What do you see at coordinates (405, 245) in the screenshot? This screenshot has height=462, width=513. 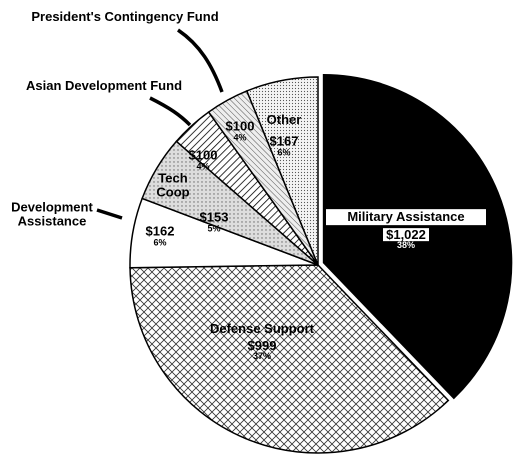 I see `percent-label: 38%` at bounding box center [405, 245].